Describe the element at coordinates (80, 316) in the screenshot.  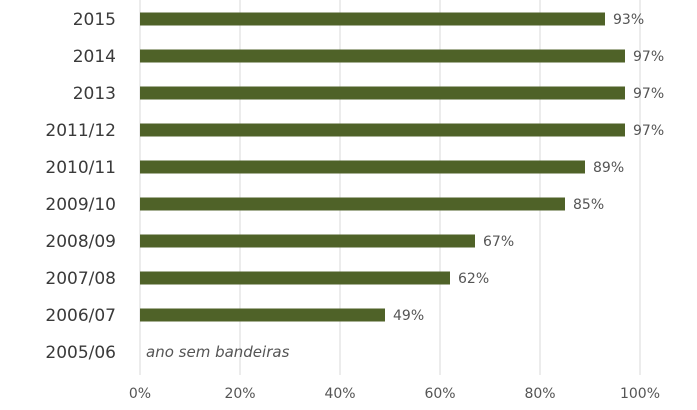
I see `category-label: 2006/07` at that location.